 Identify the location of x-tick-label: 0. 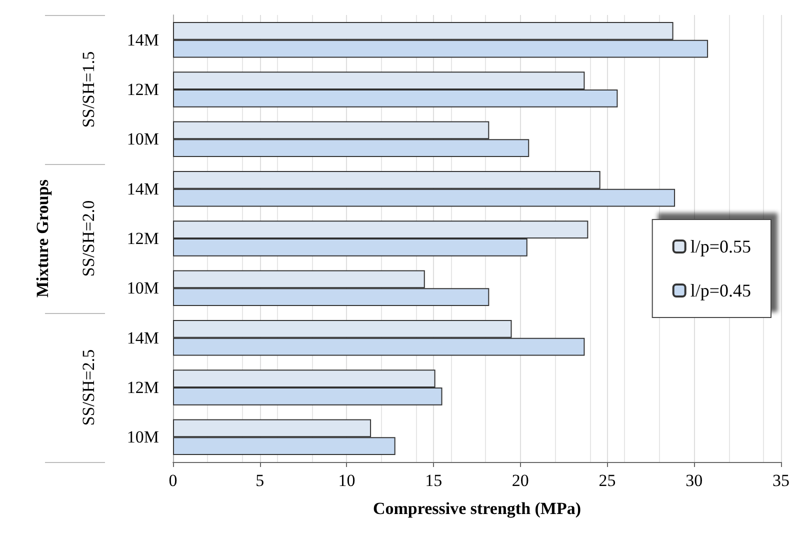
(173, 480).